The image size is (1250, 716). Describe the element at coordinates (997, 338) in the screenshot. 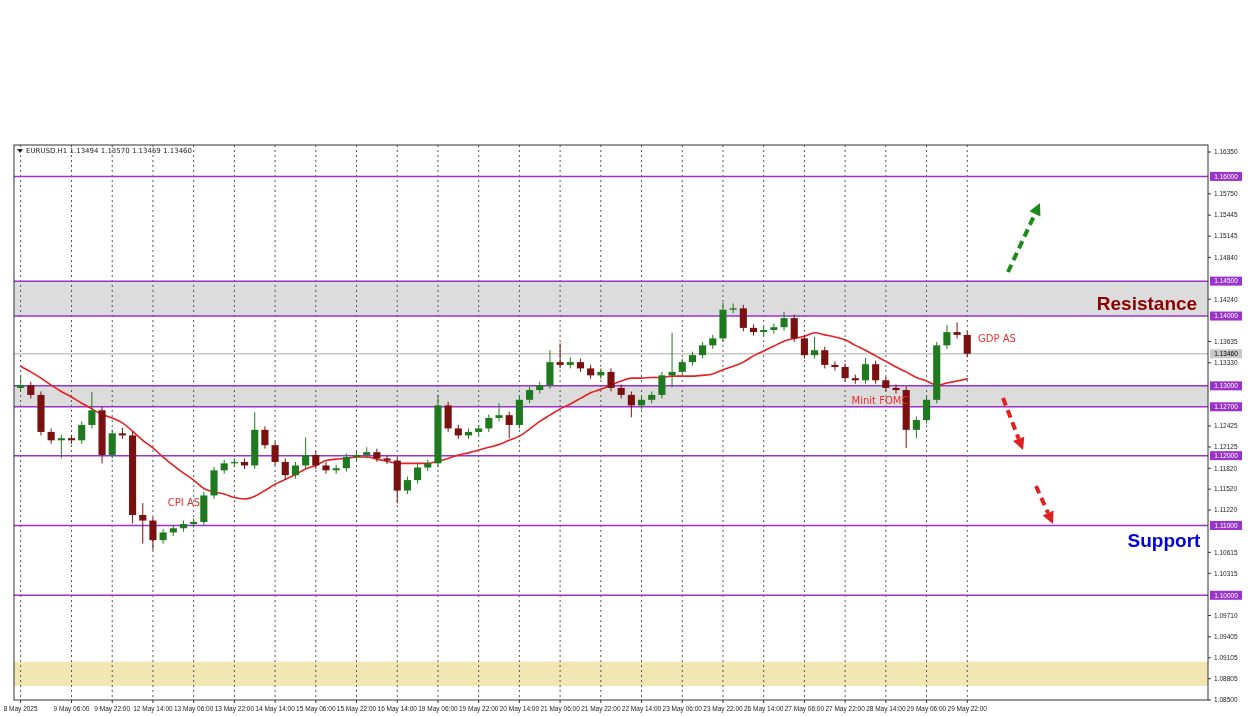

I see `annotation: GDP AS` at that location.